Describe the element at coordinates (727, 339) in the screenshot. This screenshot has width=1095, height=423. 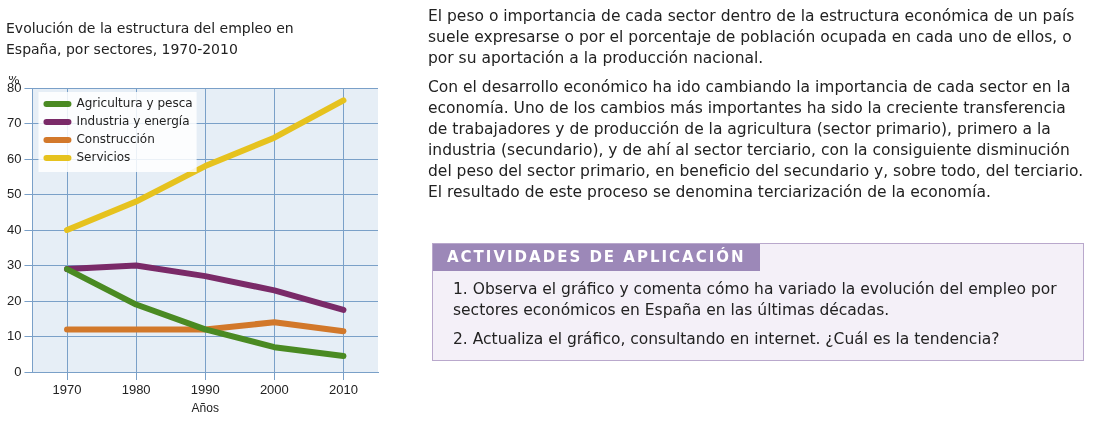
I see `text: 2. Actualiza el gráfico, consultando en internet. ¿Cuál es la tendencia?` at that location.